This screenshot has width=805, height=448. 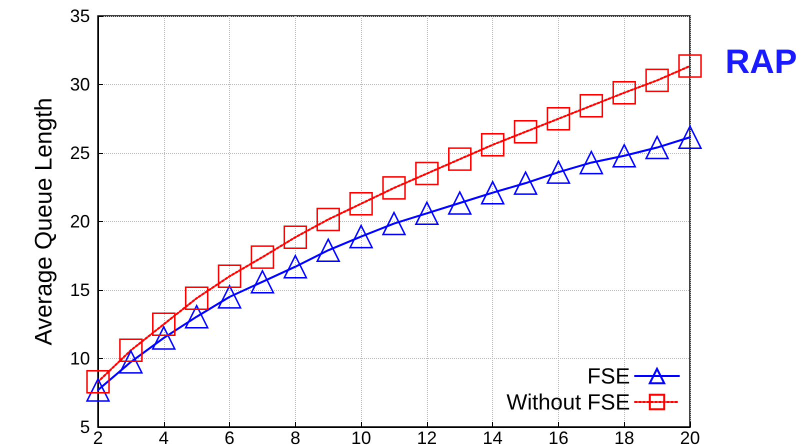 What do you see at coordinates (568, 402) in the screenshot?
I see `legend-label: Without FSE` at bounding box center [568, 402].